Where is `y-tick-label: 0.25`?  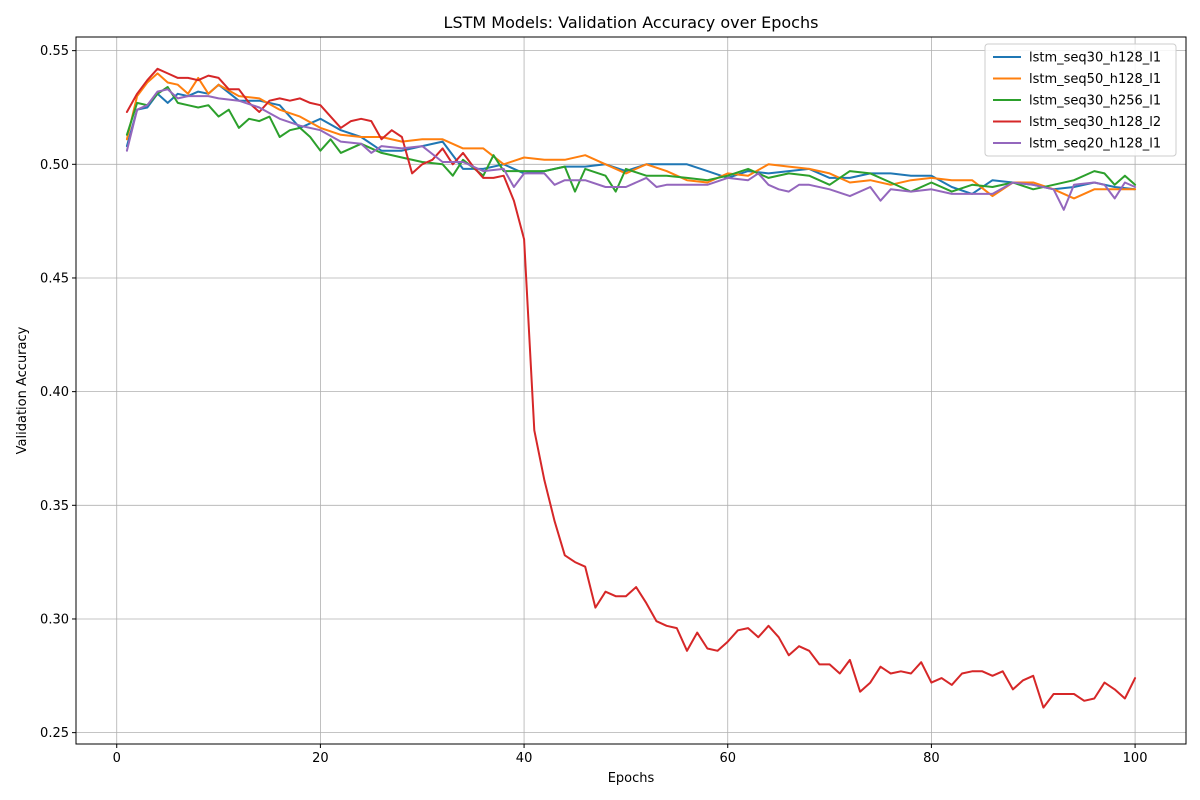 y-tick-label: 0.25 is located at coordinates (54, 733).